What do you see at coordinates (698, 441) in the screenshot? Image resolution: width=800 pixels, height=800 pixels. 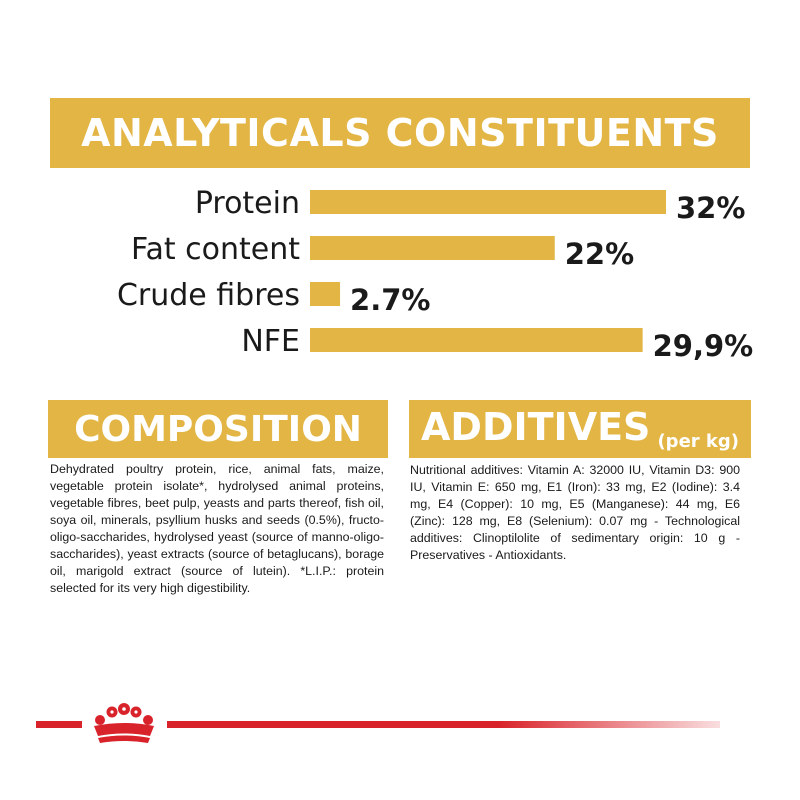 I see `additives-unit-label: (per kg)` at bounding box center [698, 441].